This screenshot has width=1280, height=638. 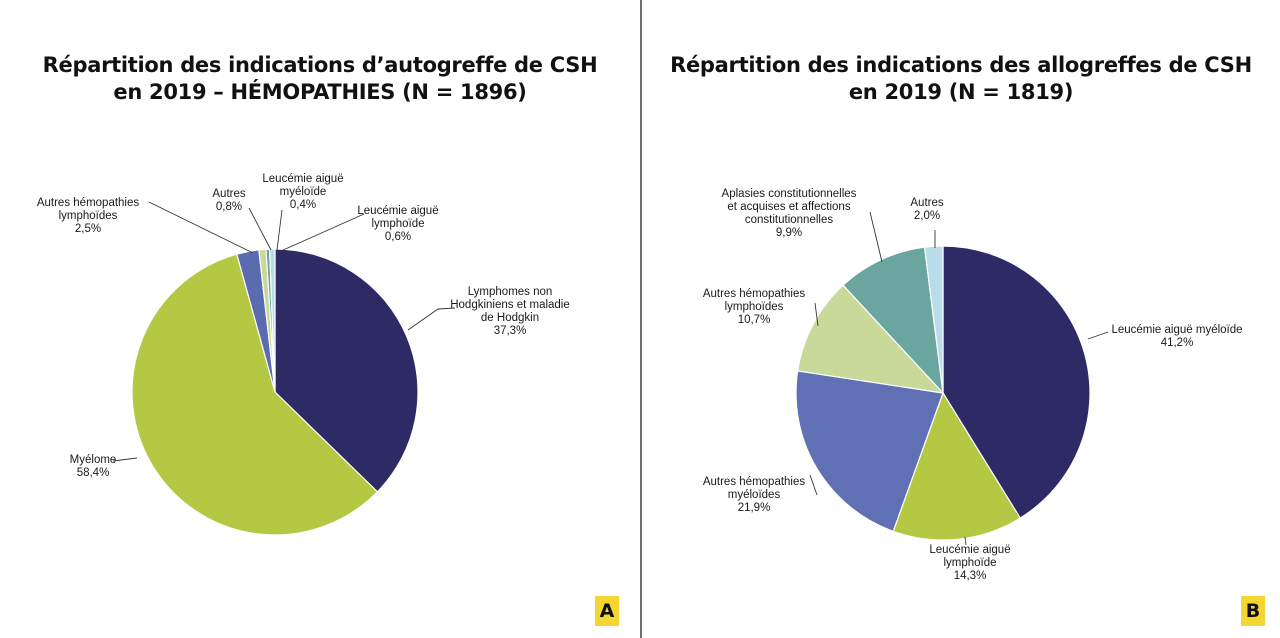 I want to click on pie-slices-a, so click(x=275, y=392).